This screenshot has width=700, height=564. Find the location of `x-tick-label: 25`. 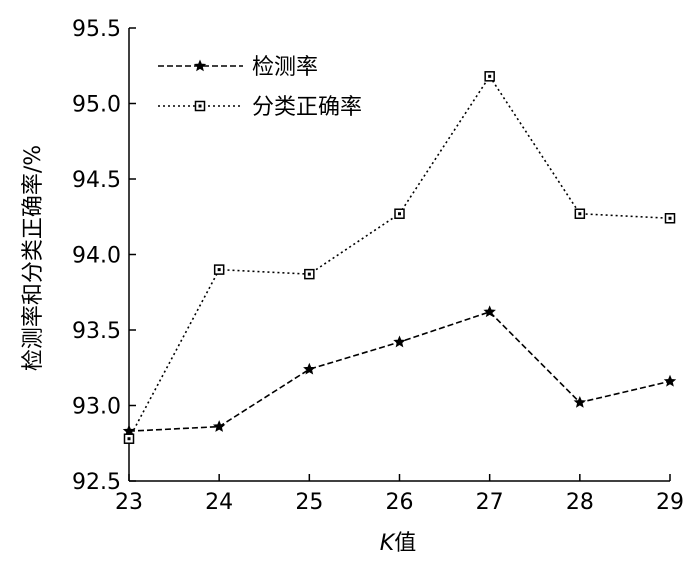

x-tick-label: 25 is located at coordinates (309, 502).